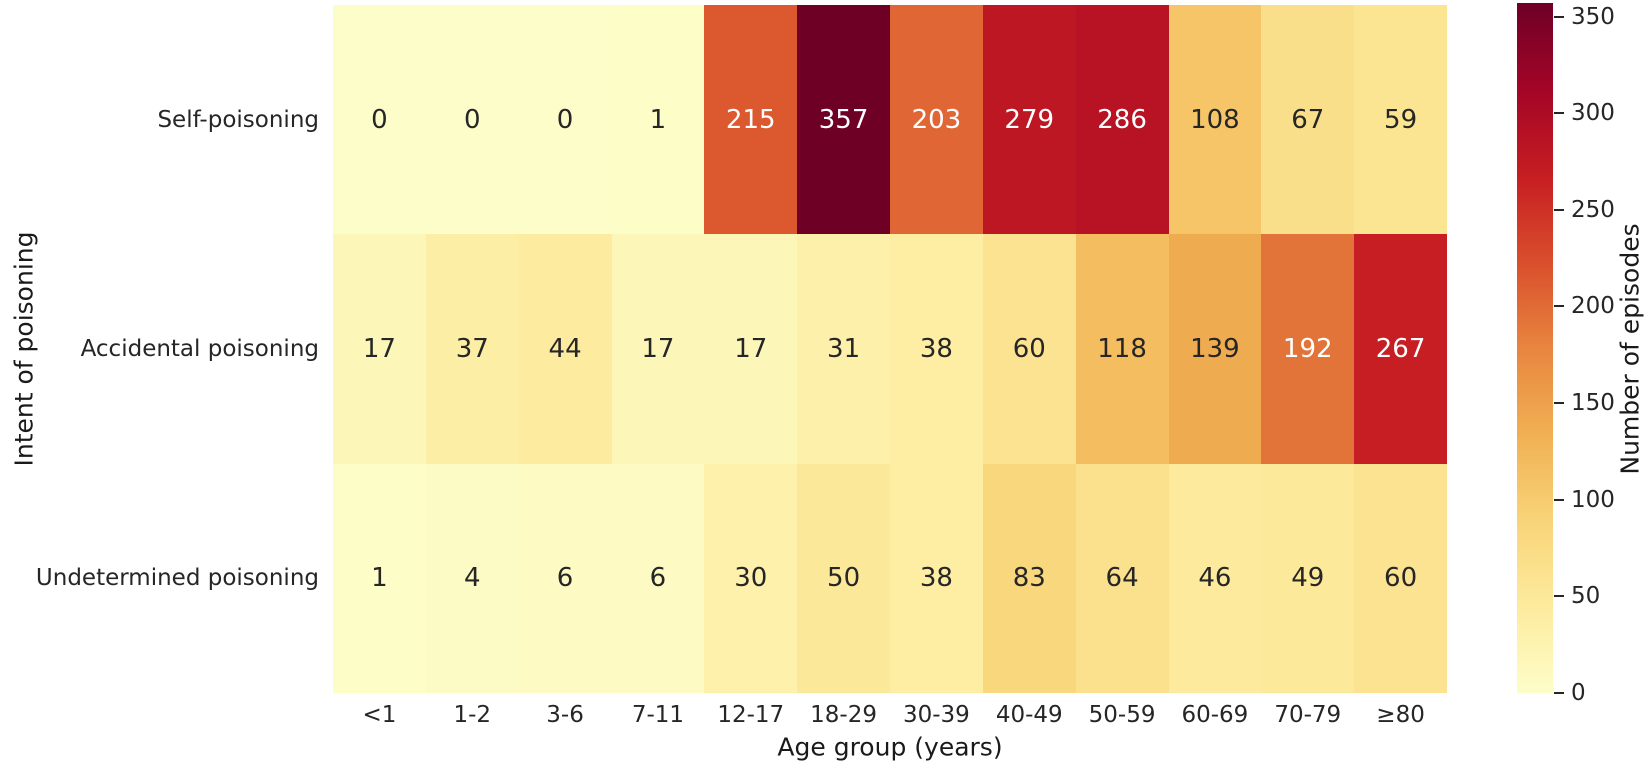 Image resolution: width=1650 pixels, height=770 pixels. I want to click on y-tick-label: Accidental poisoning, so click(199, 348).